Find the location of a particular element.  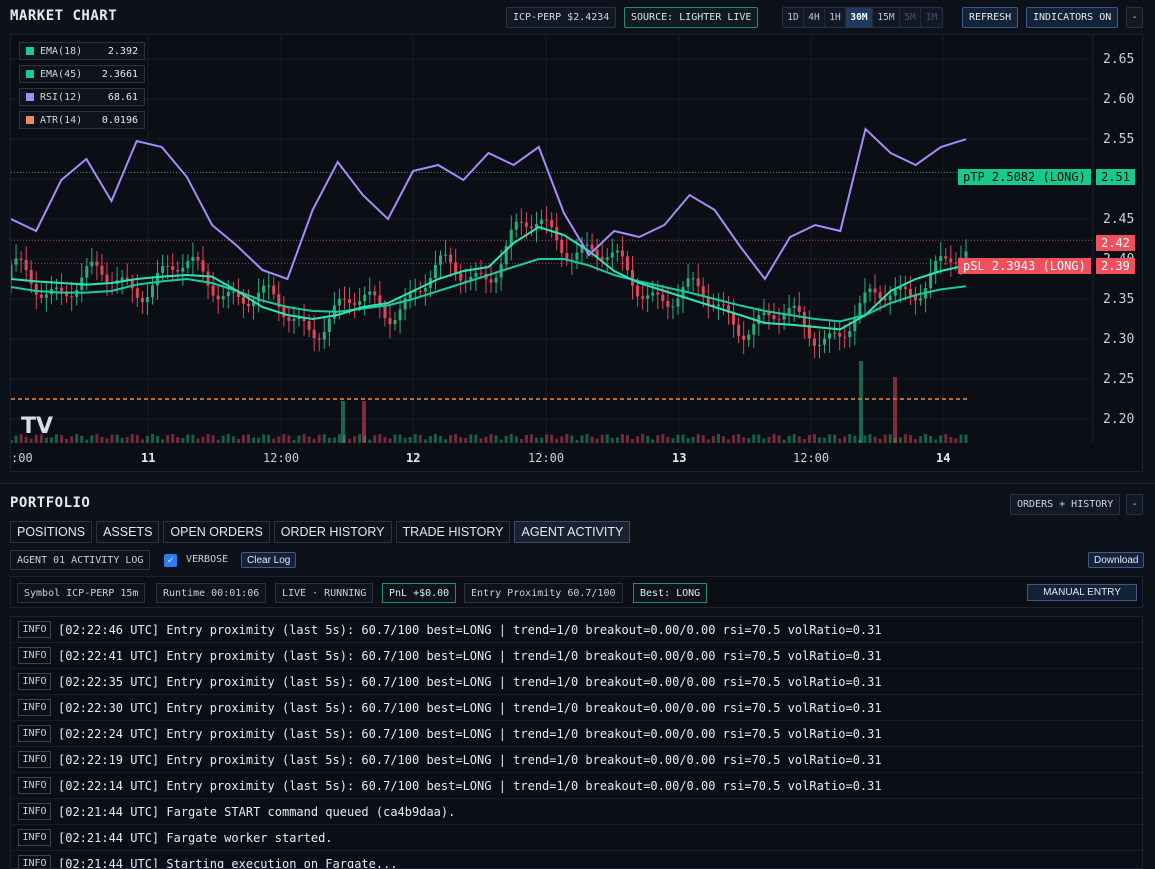

stop-loss-label: pSL 2.3943 (LONG) is located at coordinates (1024, 266).